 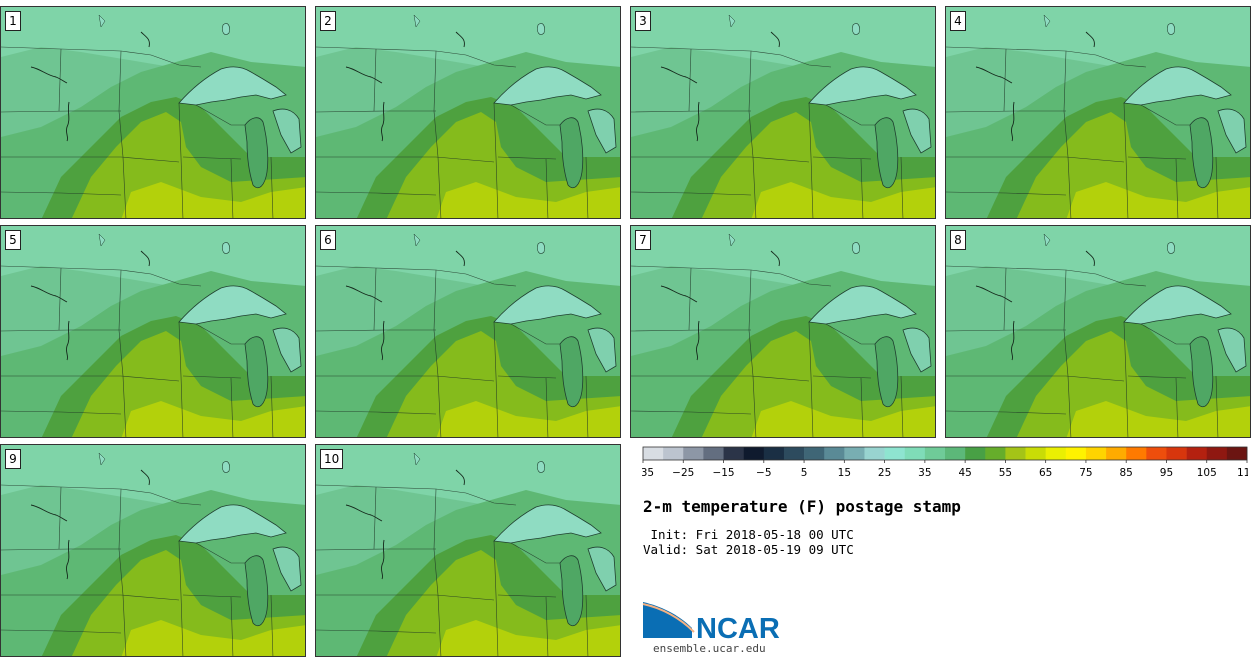 What do you see at coordinates (1126, 472) in the screenshot?
I see `colorbar-tick-label: 85` at bounding box center [1126, 472].